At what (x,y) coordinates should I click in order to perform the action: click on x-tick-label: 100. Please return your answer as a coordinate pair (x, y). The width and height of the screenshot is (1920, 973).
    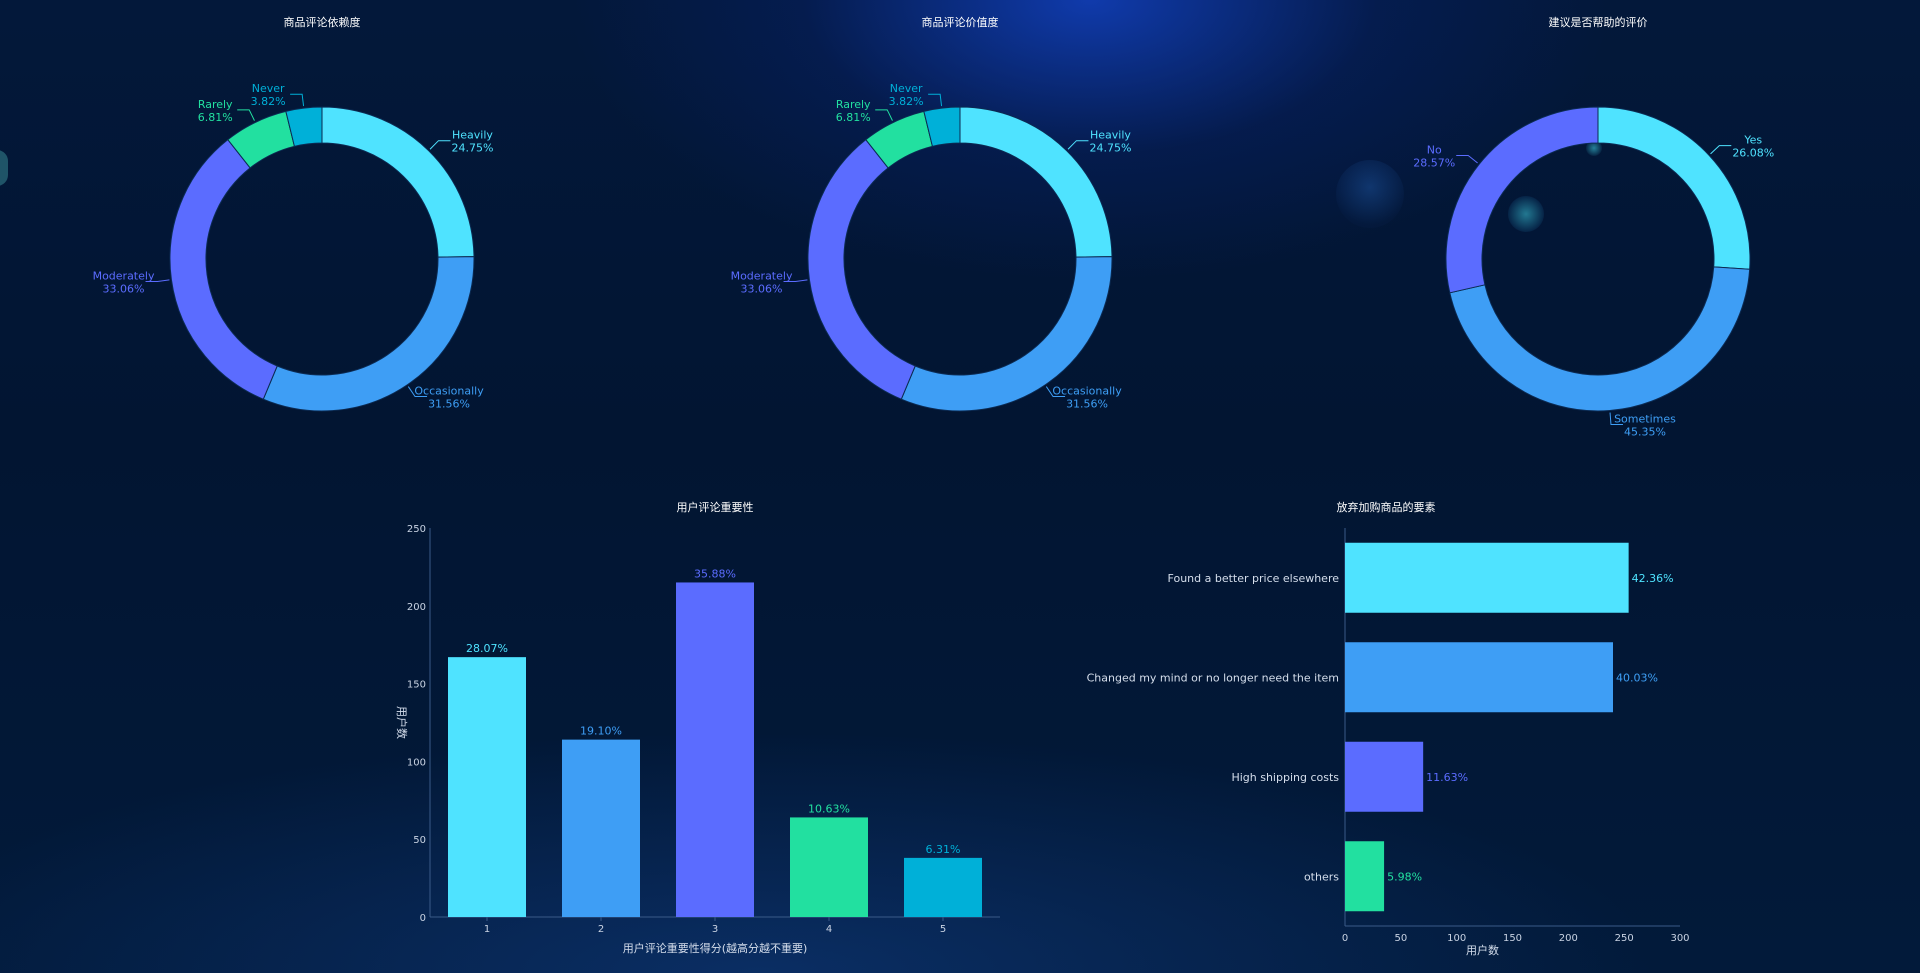
    Looking at the image, I should click on (1456, 938).